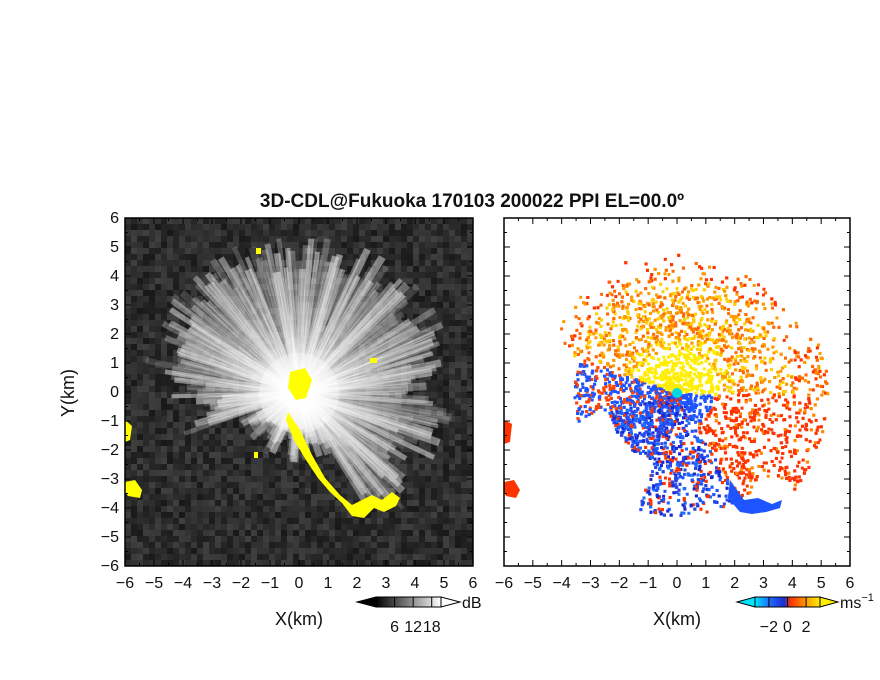  I want to click on left-x-tick-labels: −6 −5 −4 −3 −2 −1 0 1 2 3 4 5 6, so click(297, 583).